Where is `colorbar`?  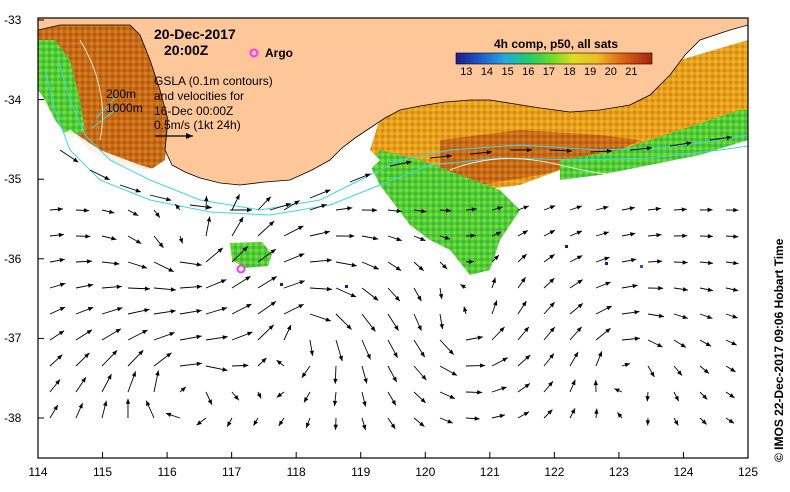
colorbar is located at coordinates (554, 58).